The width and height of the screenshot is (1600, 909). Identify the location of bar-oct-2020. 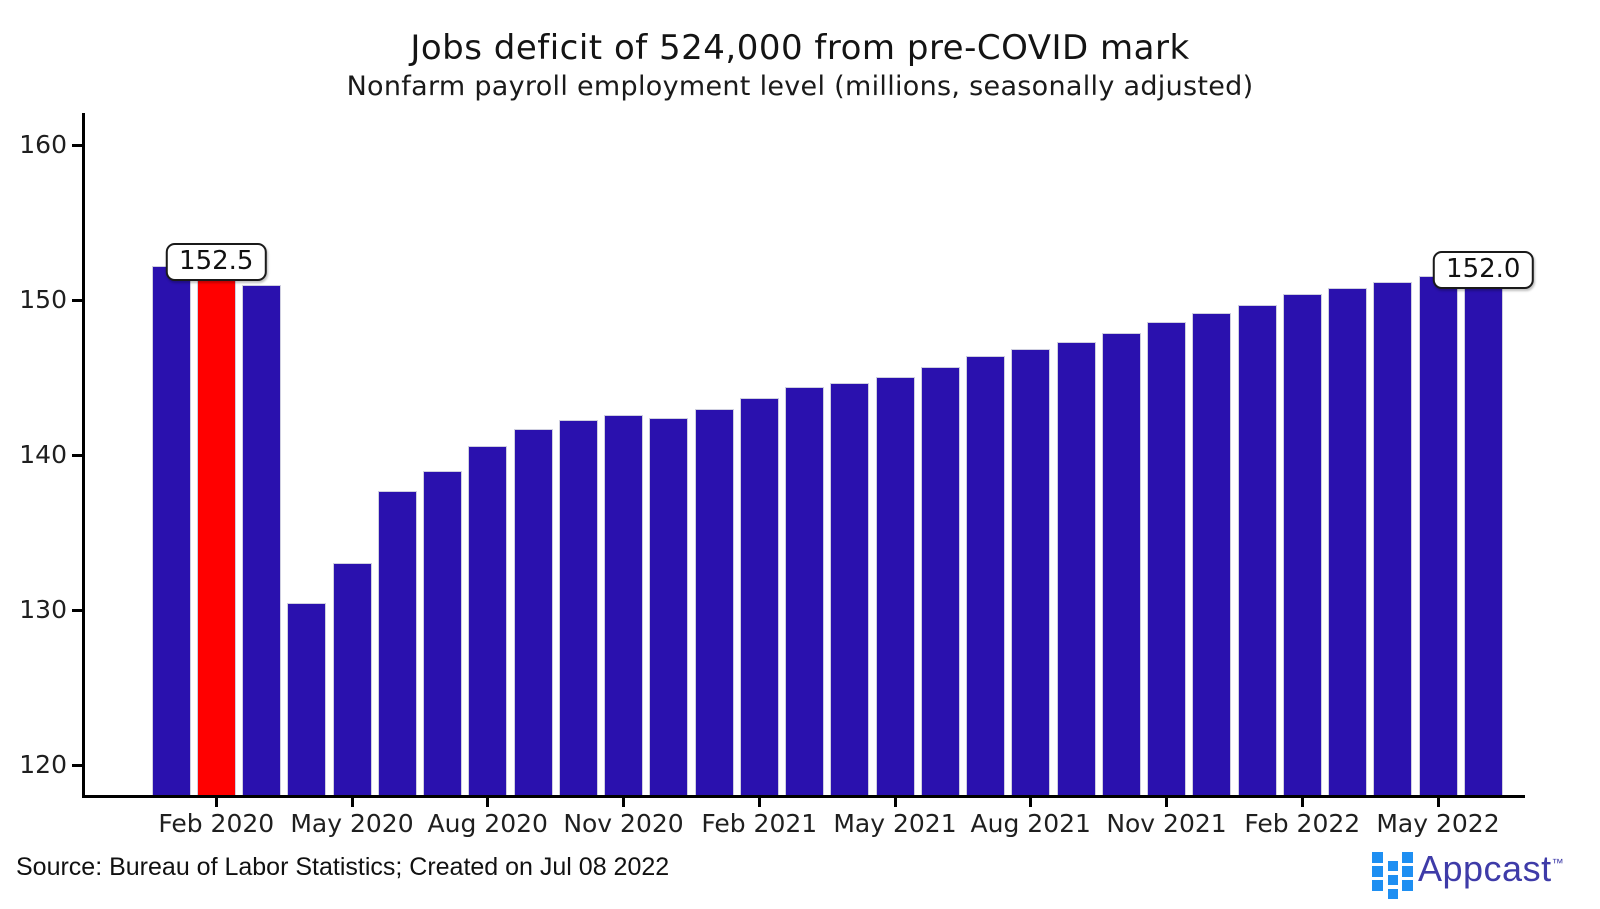
(578, 607).